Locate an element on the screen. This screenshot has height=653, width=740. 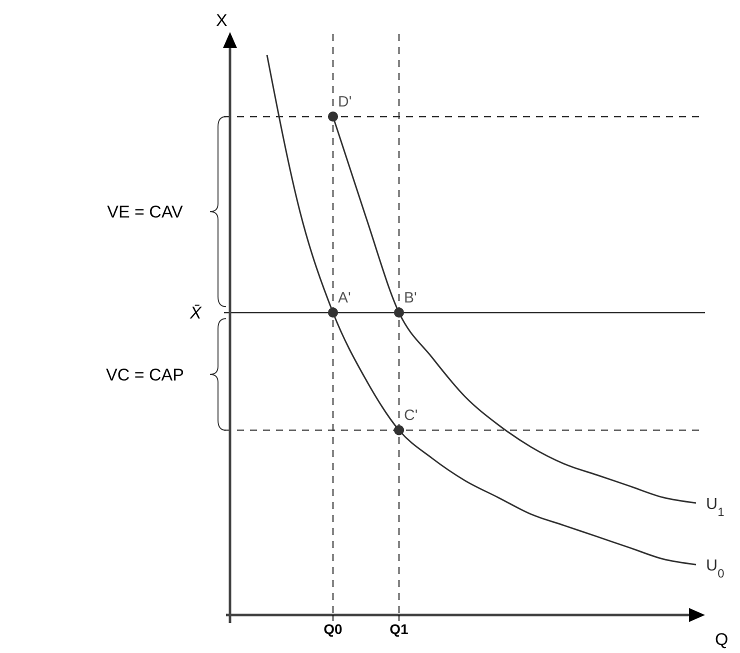
x-axis-title: Q is located at coordinates (721, 639).